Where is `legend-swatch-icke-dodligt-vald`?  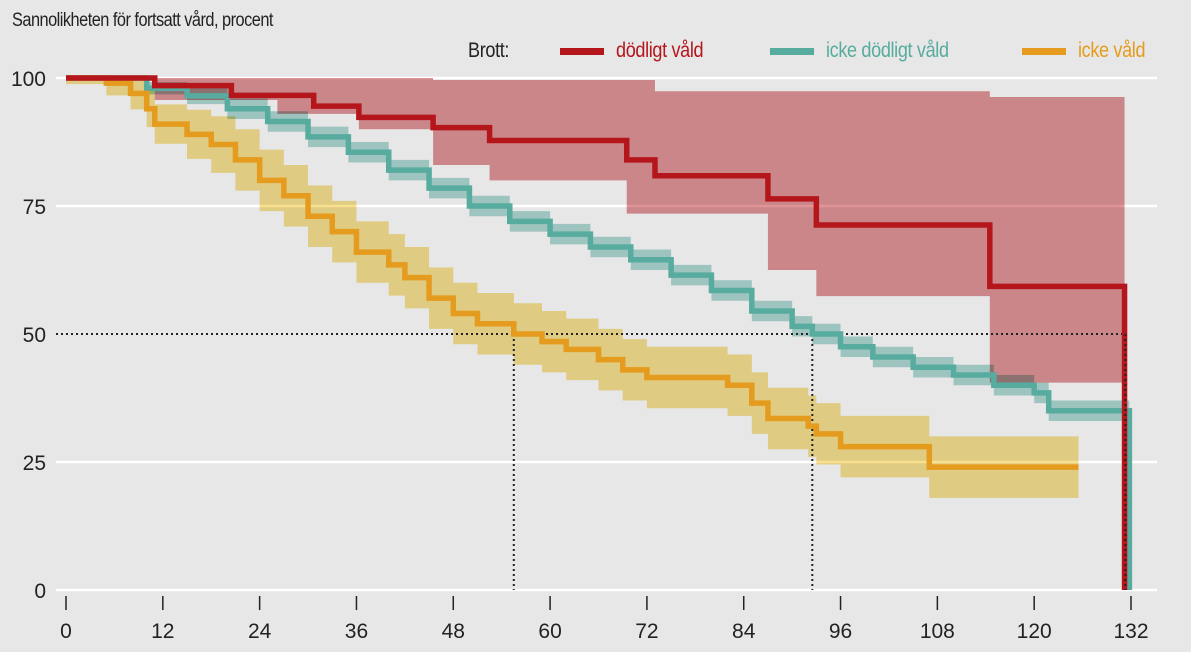
legend-swatch-icke-dodligt-vald is located at coordinates (792, 51).